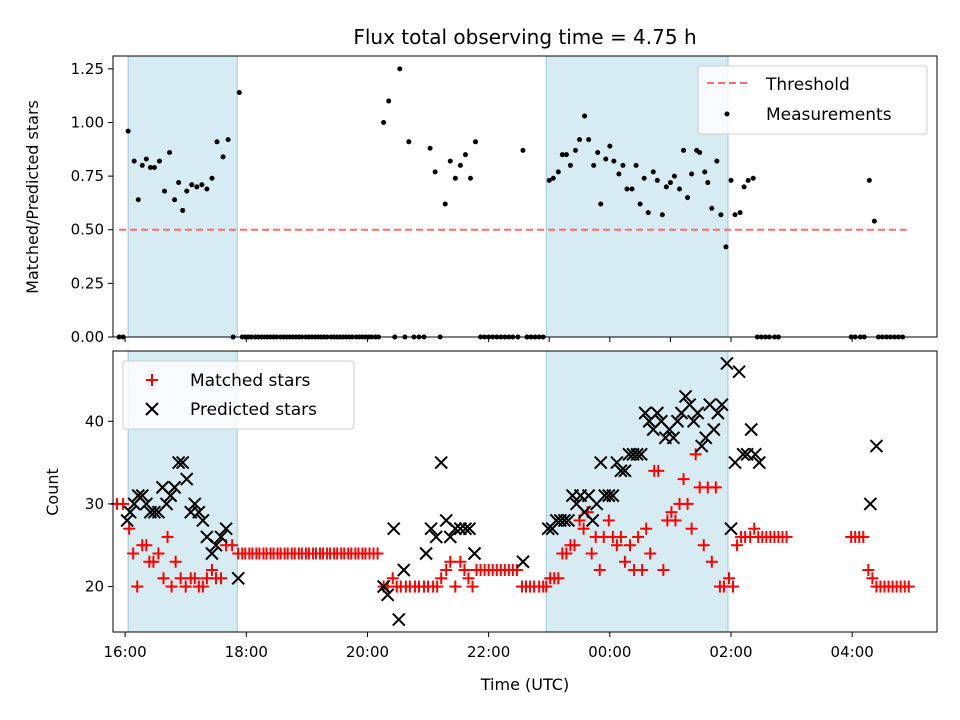 The width and height of the screenshot is (960, 720). I want to click on top-legend-box, so click(812, 100).